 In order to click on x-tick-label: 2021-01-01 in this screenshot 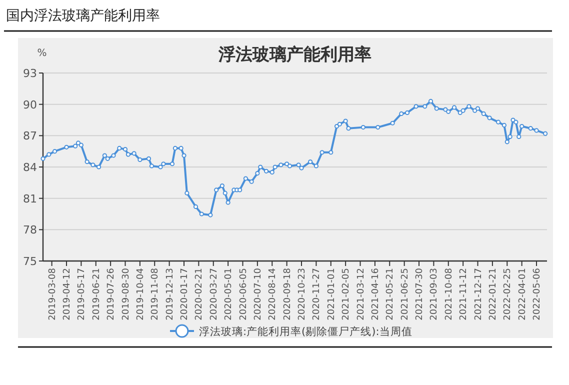, I will do `click(331, 294)`.